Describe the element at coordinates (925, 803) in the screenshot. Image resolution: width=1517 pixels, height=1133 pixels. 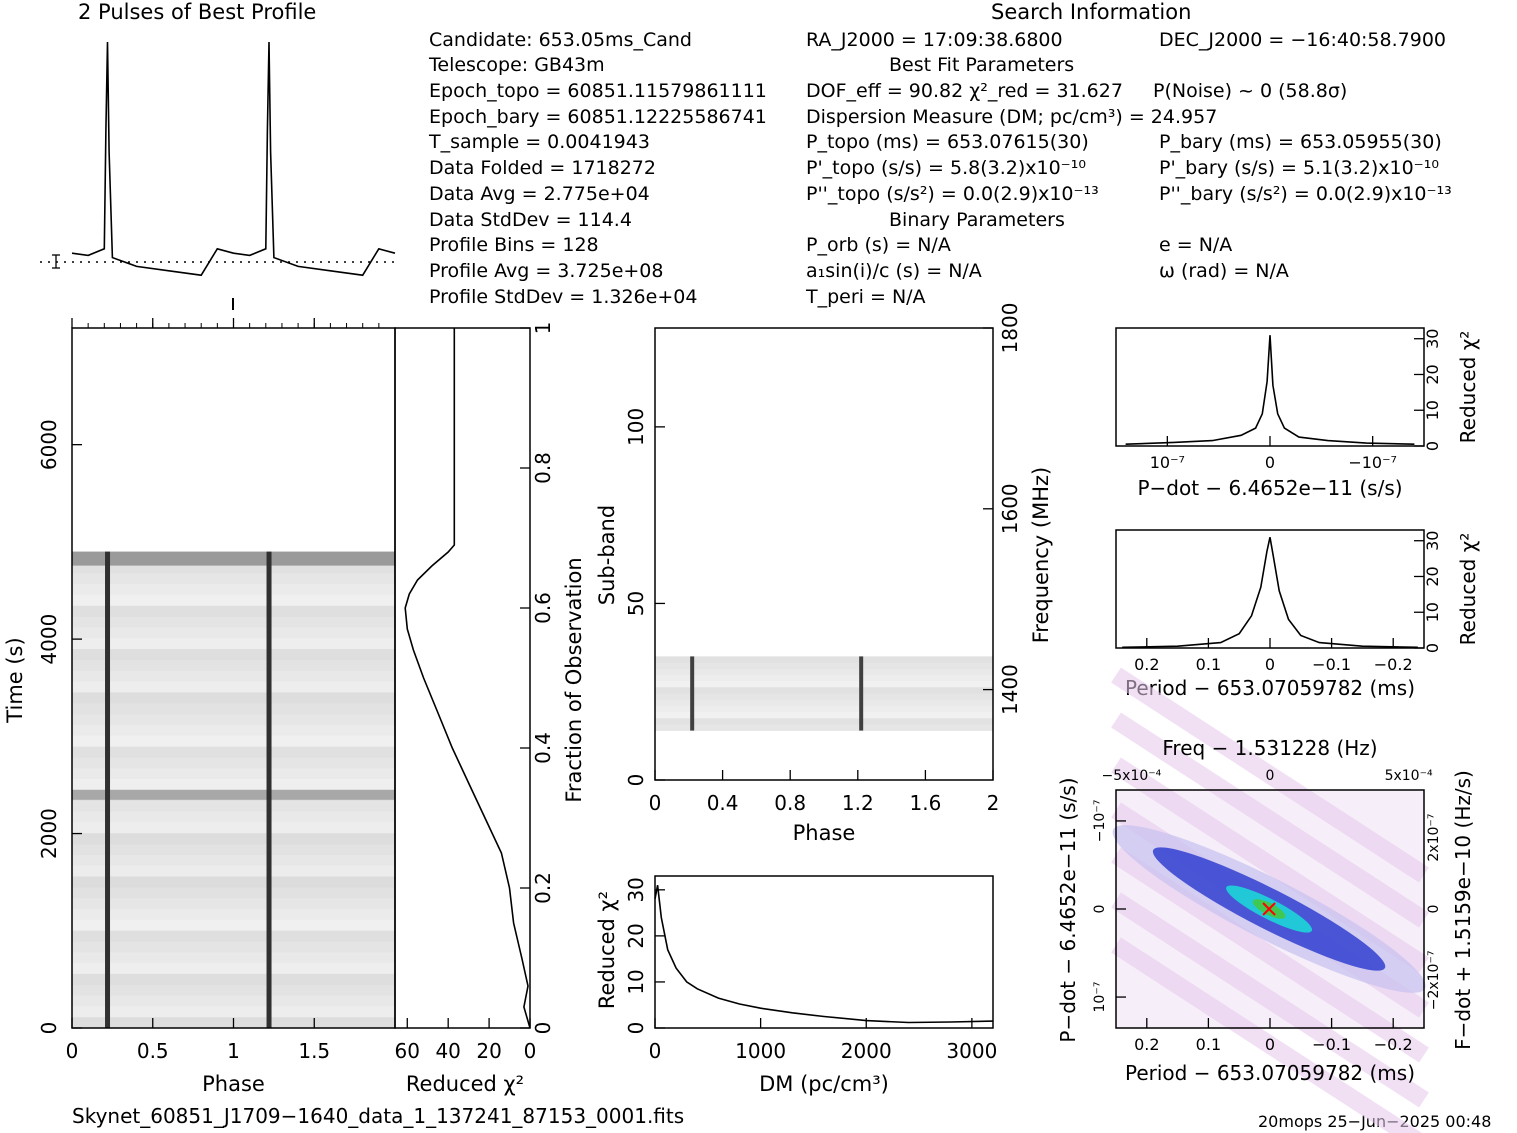
I see `subband-xtick-label: 1.6` at that location.